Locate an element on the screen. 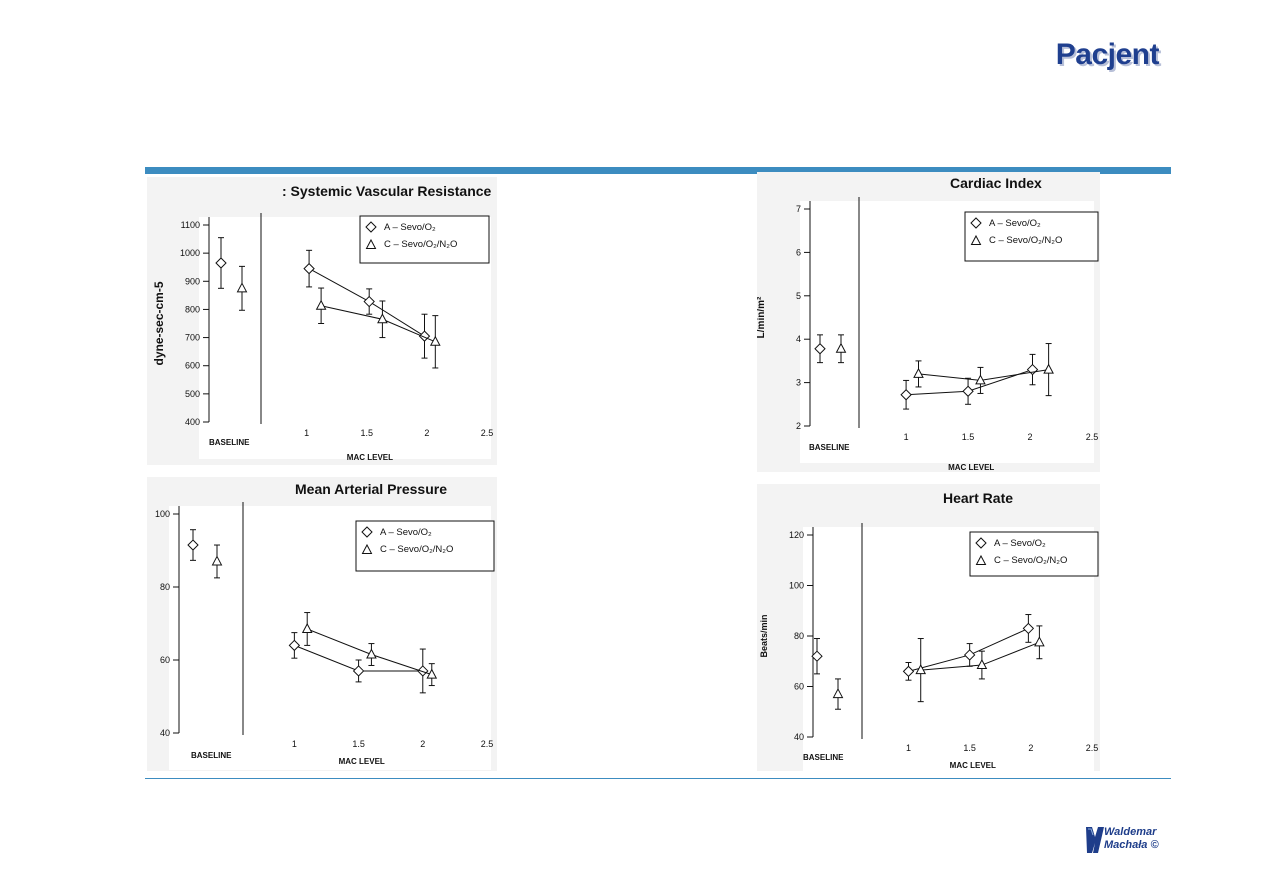 Image resolution: width=1263 pixels, height=893 pixels. y-tick-label: 1100 is located at coordinates (190, 225).